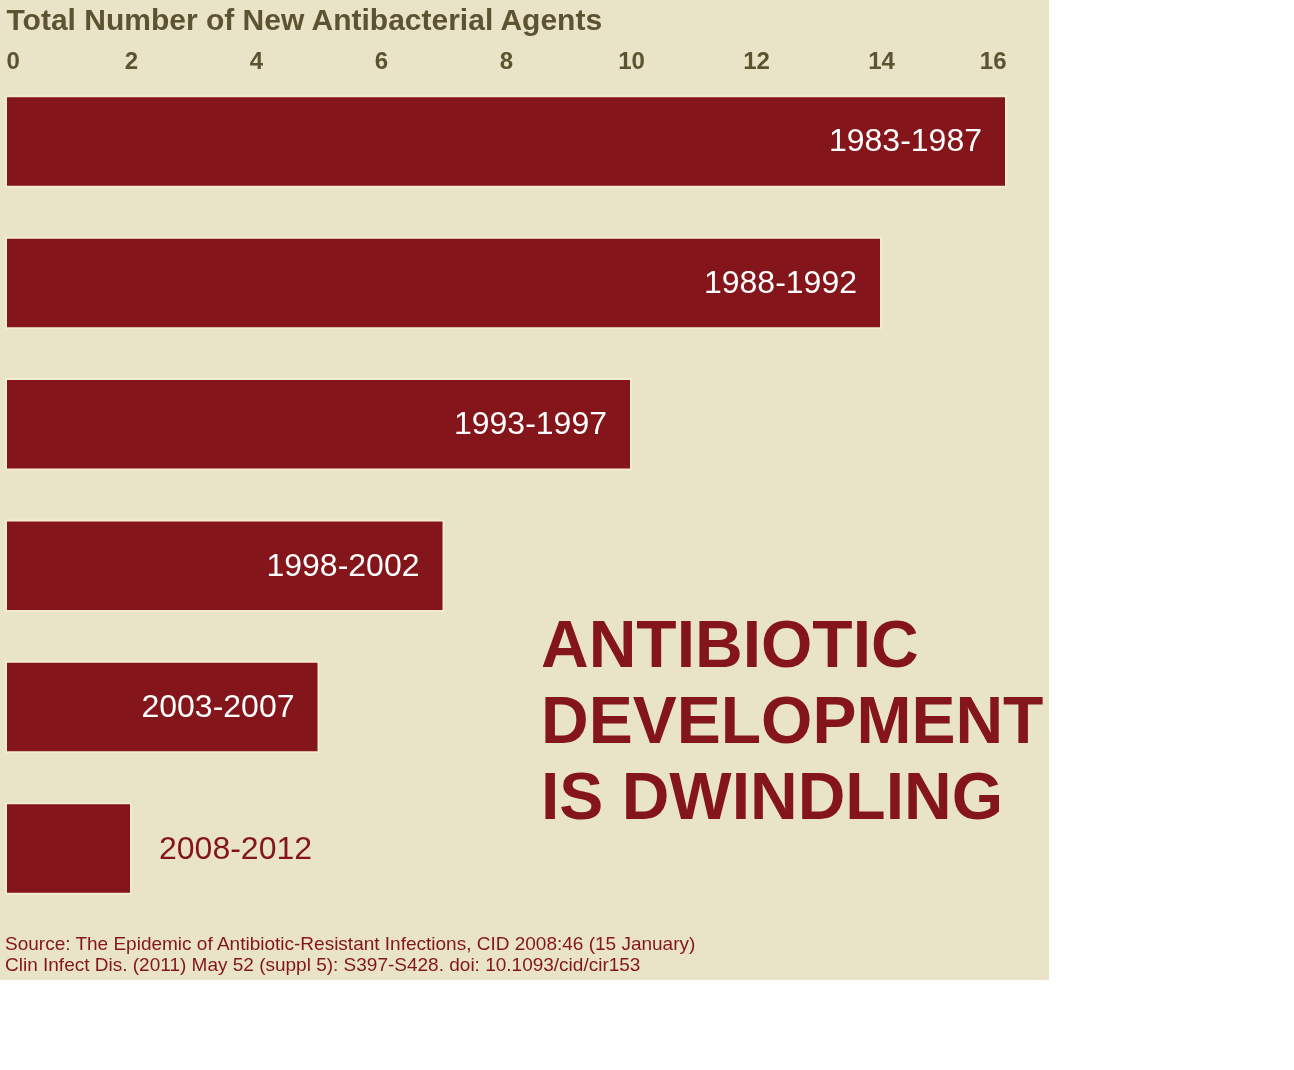  Describe the element at coordinates (756, 60) in the screenshot. I see `x-tick-label: 12` at that location.